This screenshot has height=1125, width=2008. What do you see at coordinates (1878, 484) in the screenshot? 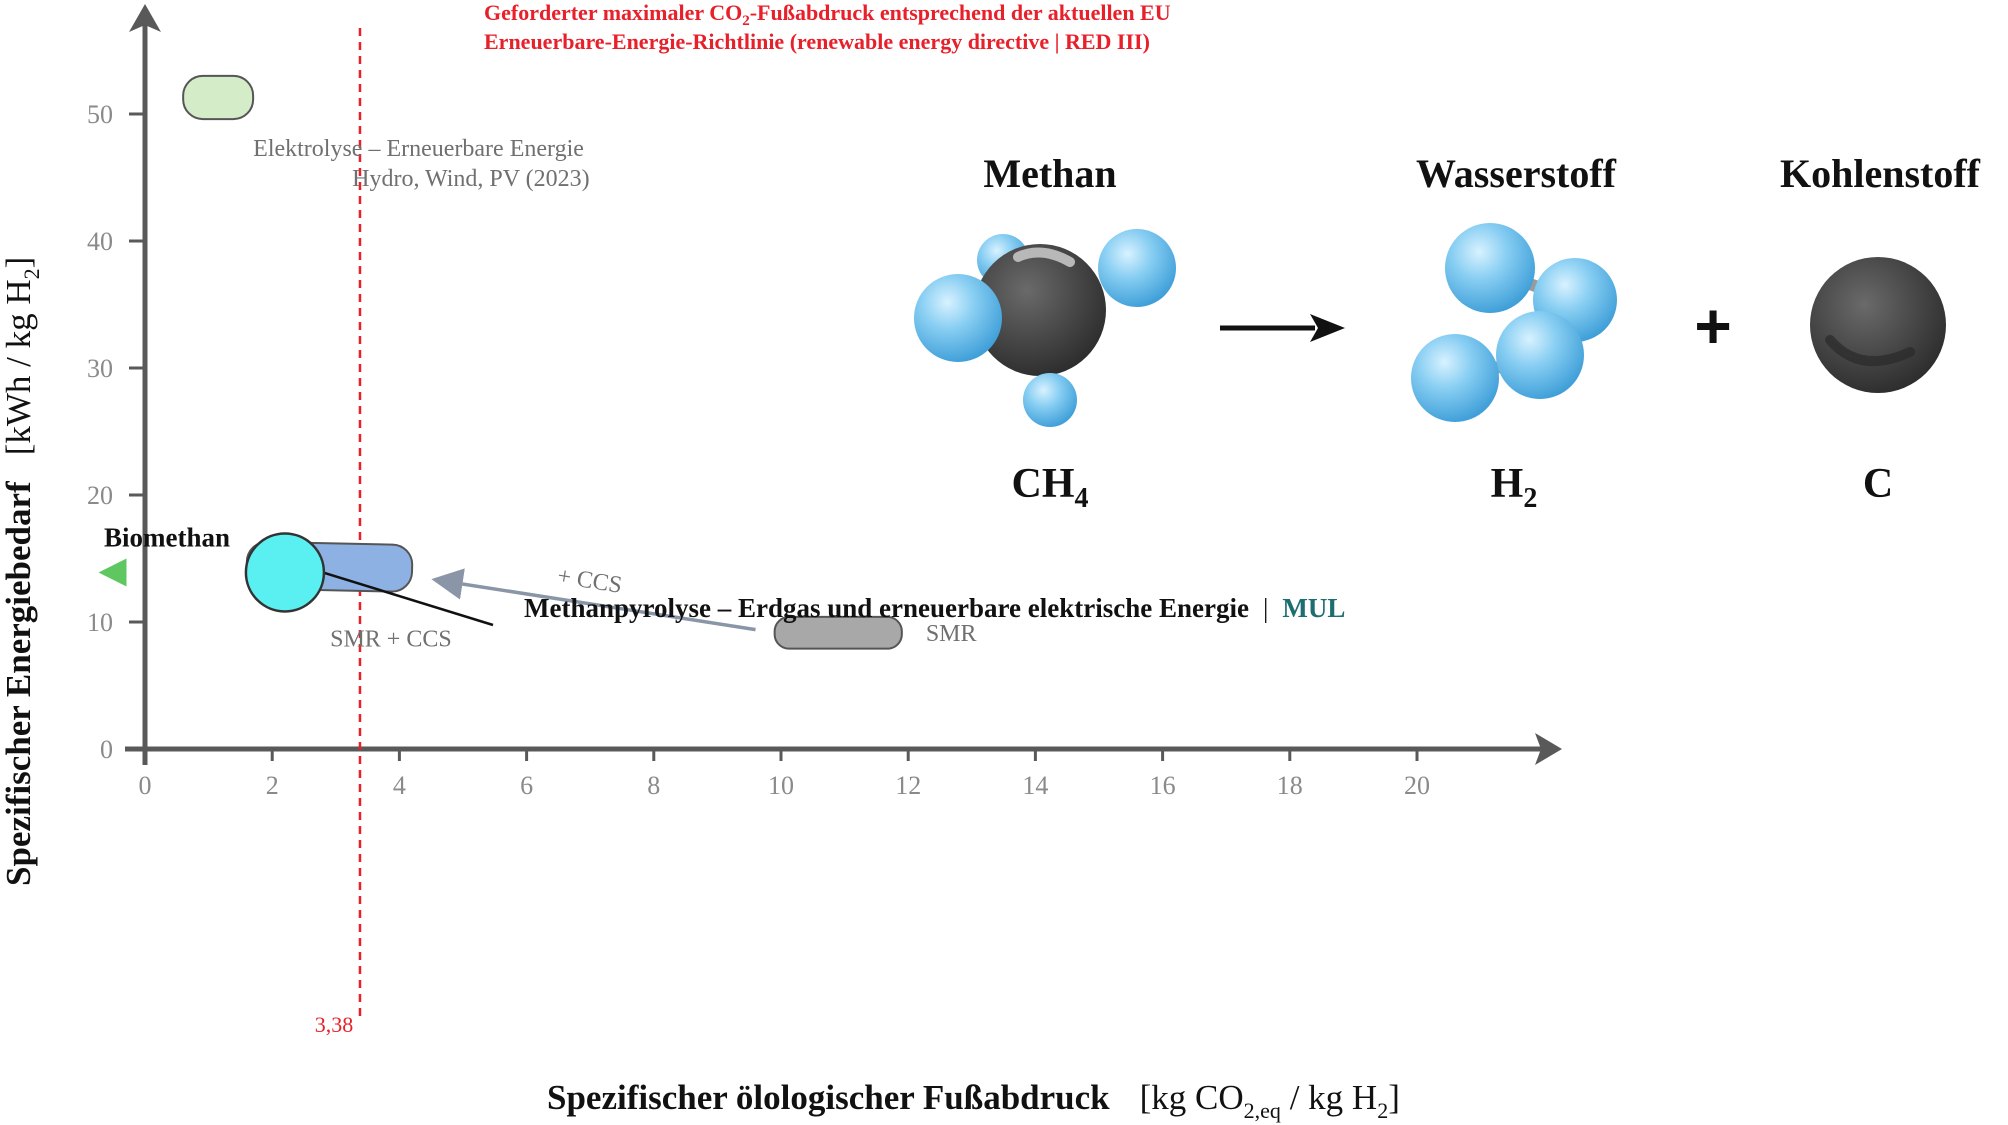
I see `product2-formula: C` at bounding box center [1878, 484].